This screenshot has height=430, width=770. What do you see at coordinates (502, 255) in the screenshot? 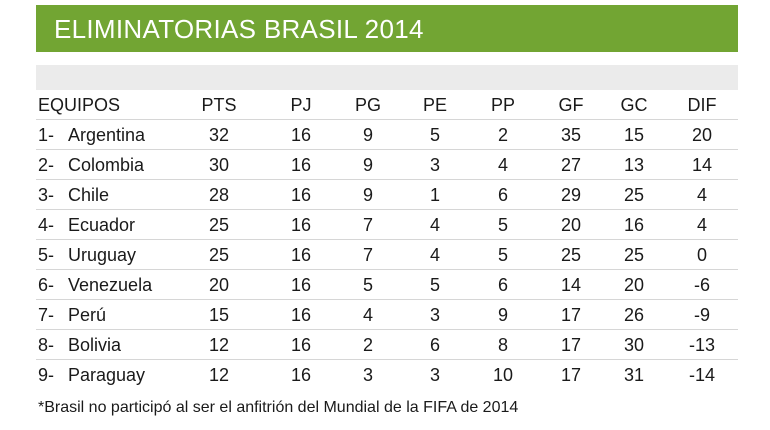
I see `pp-cell: 5` at bounding box center [502, 255].